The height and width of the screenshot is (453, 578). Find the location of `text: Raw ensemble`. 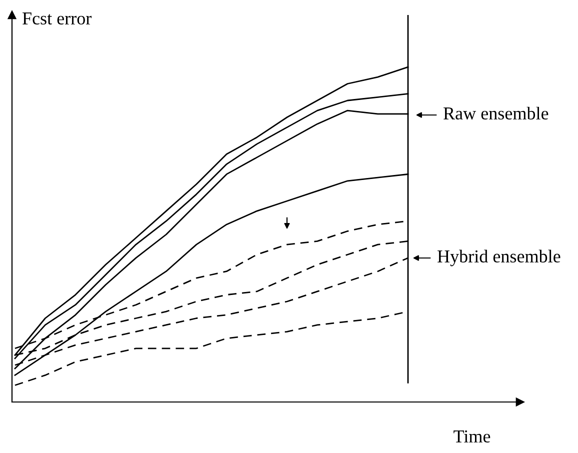

text: Raw ensemble is located at coordinates (496, 113).